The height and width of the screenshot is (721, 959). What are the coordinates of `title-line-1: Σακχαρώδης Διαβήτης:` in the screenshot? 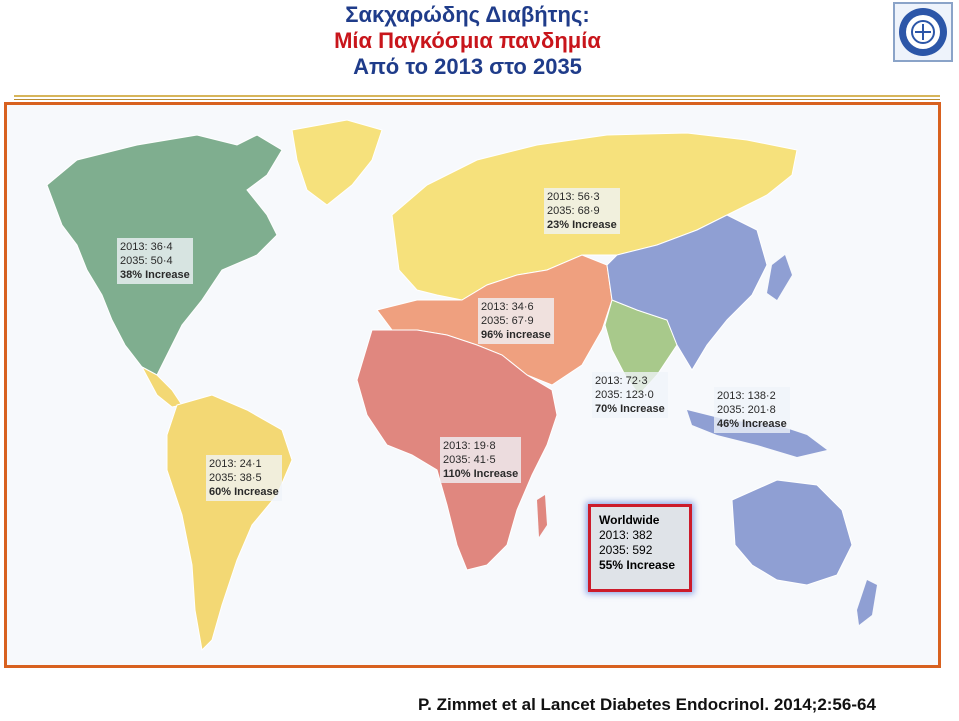 It's located at (467, 14).